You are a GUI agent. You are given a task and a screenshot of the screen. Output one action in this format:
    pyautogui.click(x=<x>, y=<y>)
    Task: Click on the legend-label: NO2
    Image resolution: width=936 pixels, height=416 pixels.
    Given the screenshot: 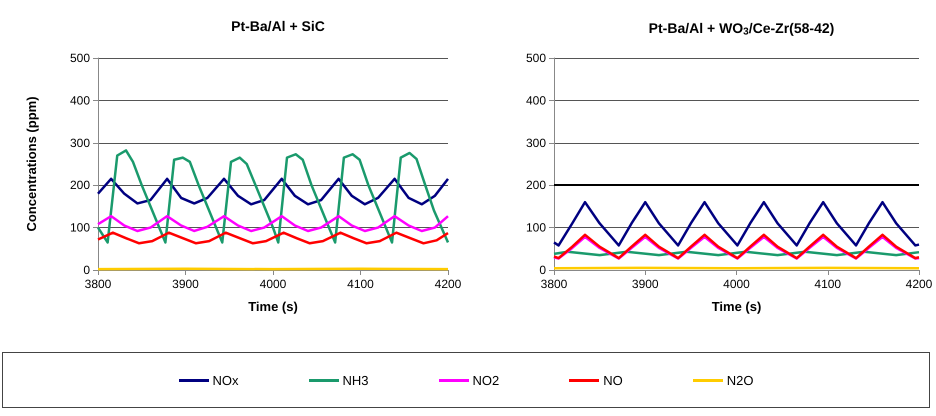 What is the action you would take?
    pyautogui.click(x=486, y=380)
    